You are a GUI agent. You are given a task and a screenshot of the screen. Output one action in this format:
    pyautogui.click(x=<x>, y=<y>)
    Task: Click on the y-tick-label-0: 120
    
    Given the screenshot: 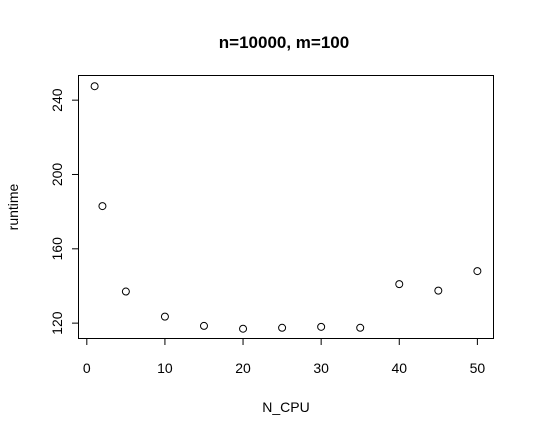 What is the action you would take?
    pyautogui.click(x=57, y=323)
    